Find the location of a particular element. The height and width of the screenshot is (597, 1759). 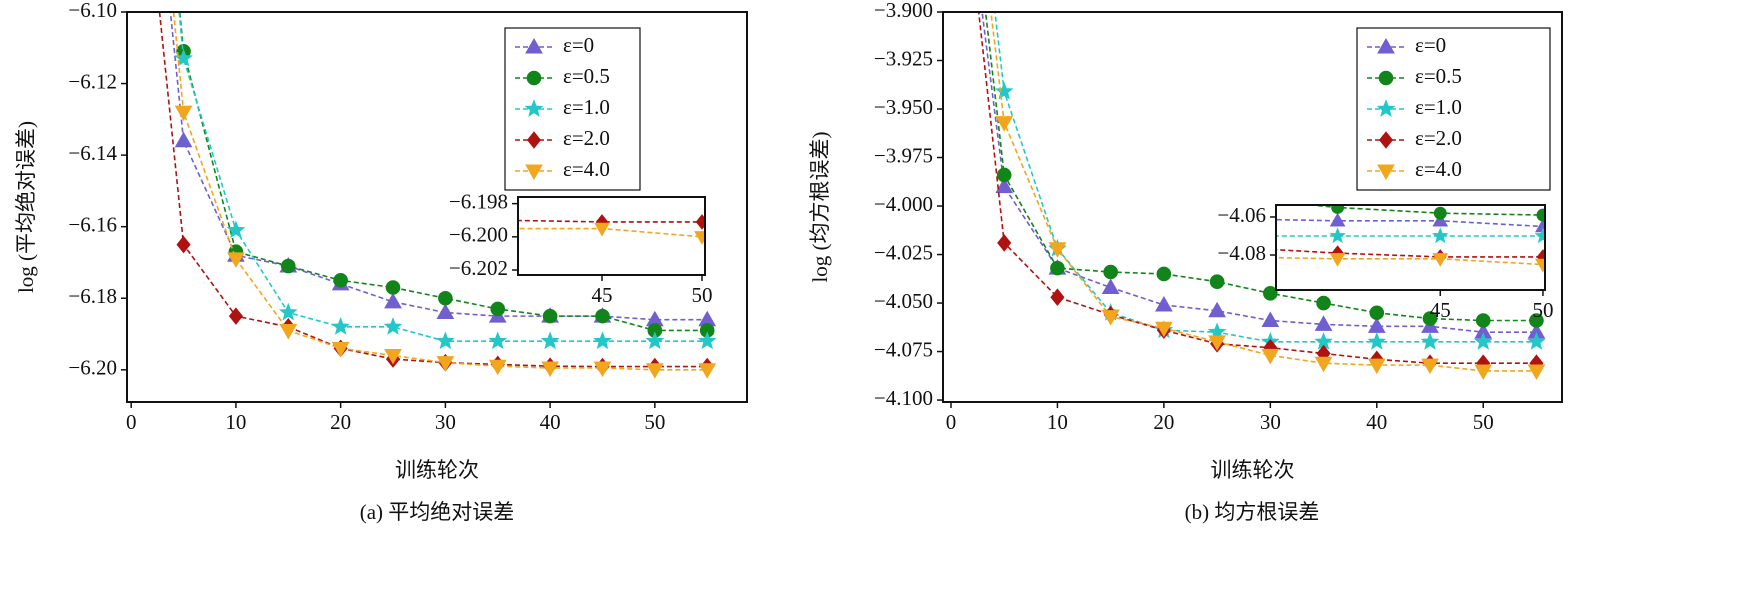

y-tick-label: −4.075 is located at coordinates (903, 349).